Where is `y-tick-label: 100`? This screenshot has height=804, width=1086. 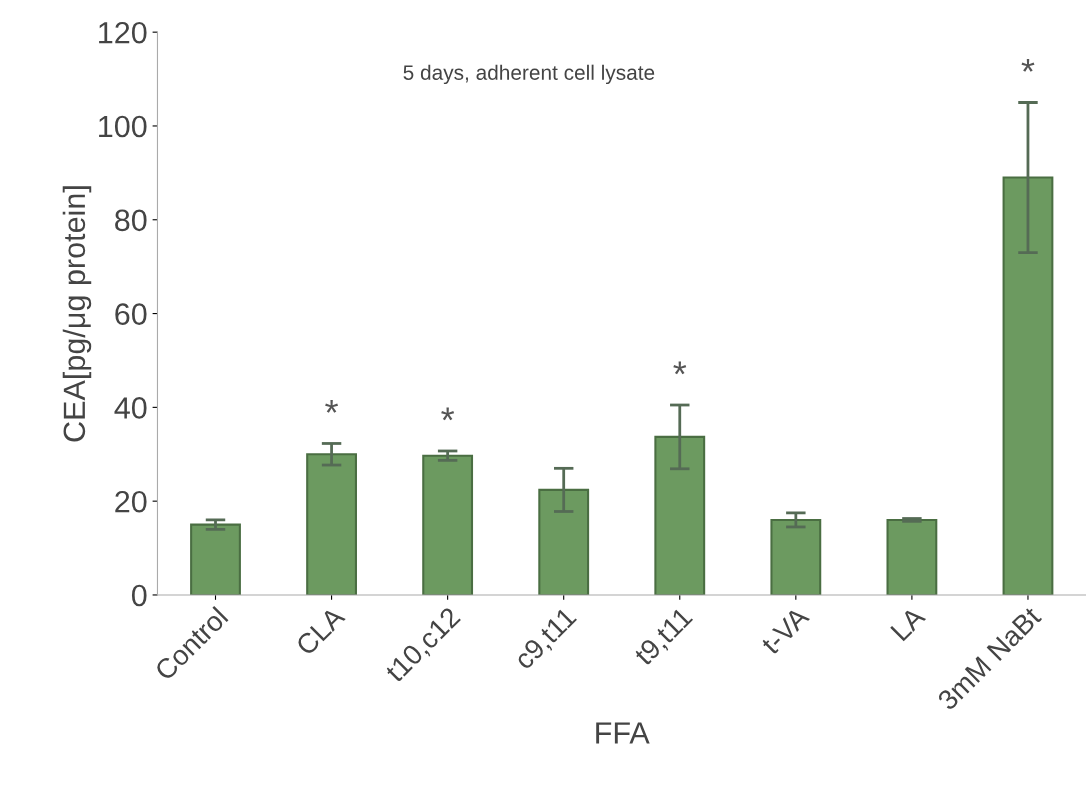
y-tick-label: 100 is located at coordinates (123, 126).